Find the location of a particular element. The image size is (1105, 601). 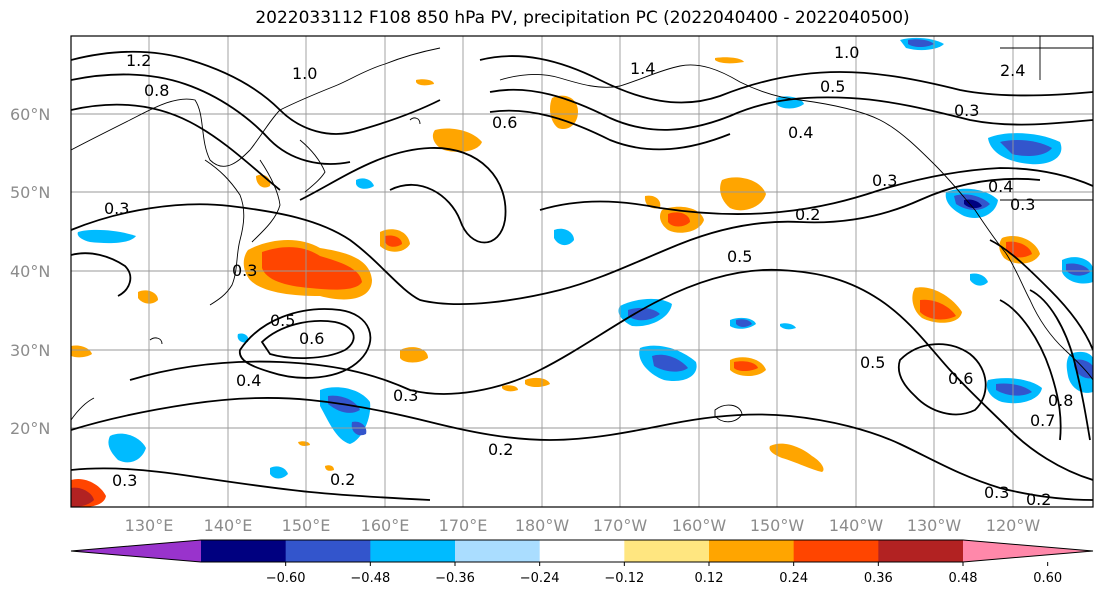

lon-label: 120°W is located at coordinates (1013, 525).